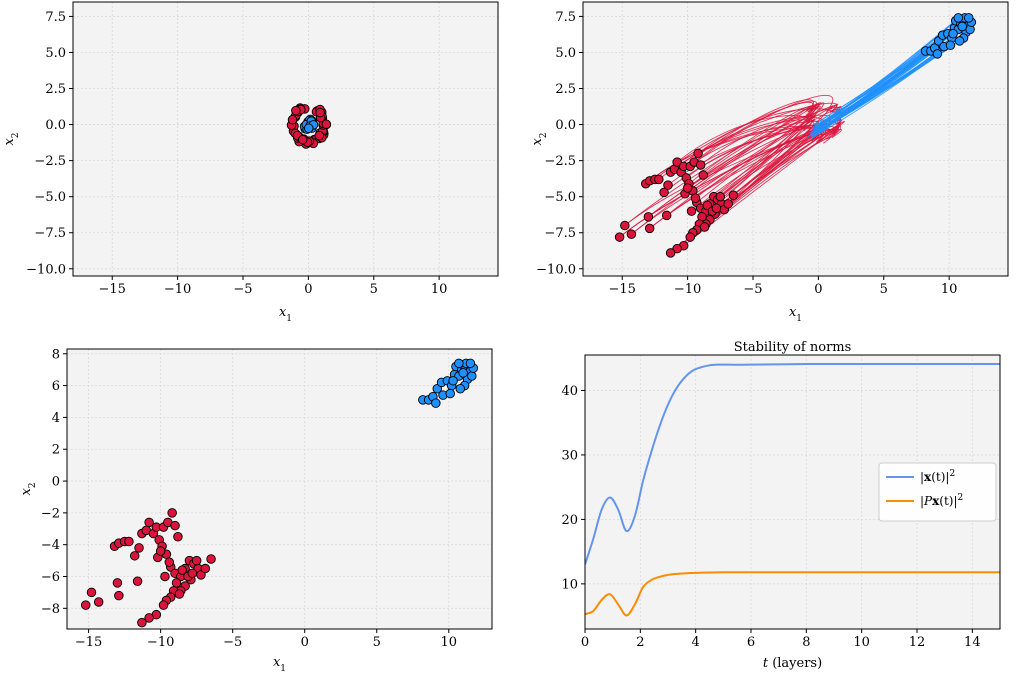 The height and width of the screenshot is (677, 1016). What do you see at coordinates (917, 642) in the screenshot?
I see `x-tick-label: 12` at bounding box center [917, 642].